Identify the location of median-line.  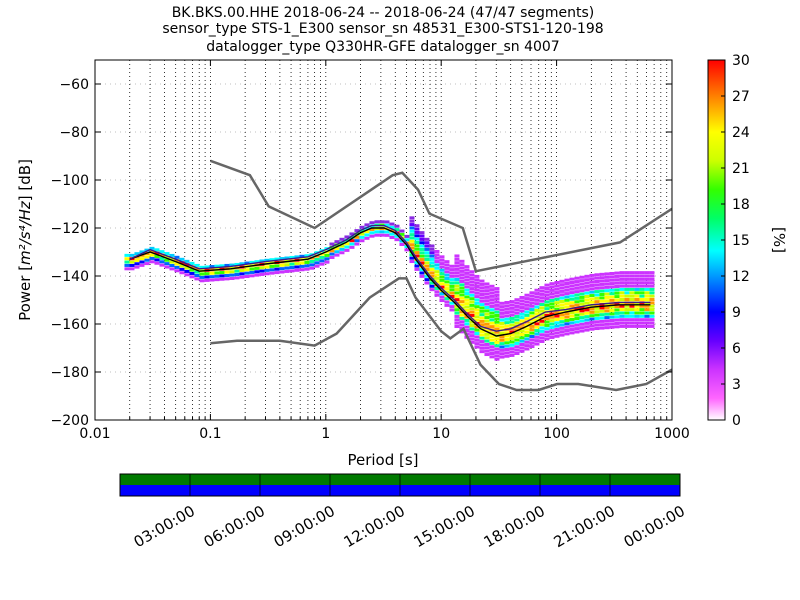
(390, 278).